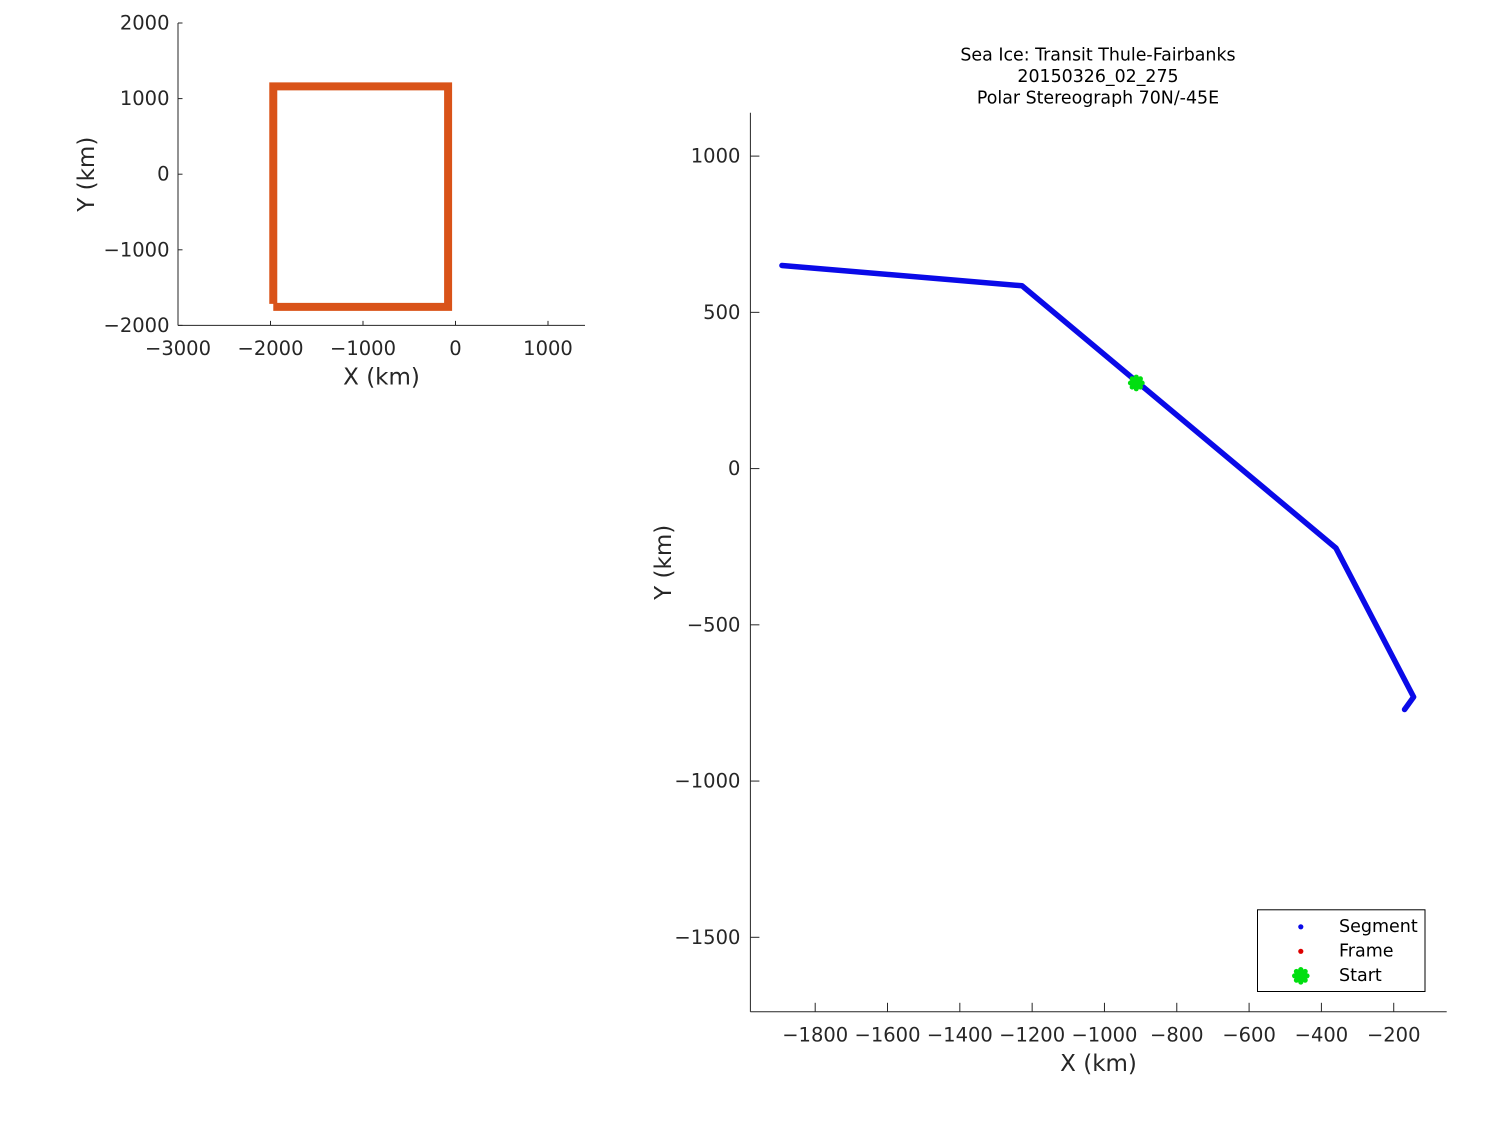 The width and height of the screenshot is (1500, 1125). Describe the element at coordinates (1097, 77) in the screenshot. I see `transit-title-line: 20150326_02_275` at that location.